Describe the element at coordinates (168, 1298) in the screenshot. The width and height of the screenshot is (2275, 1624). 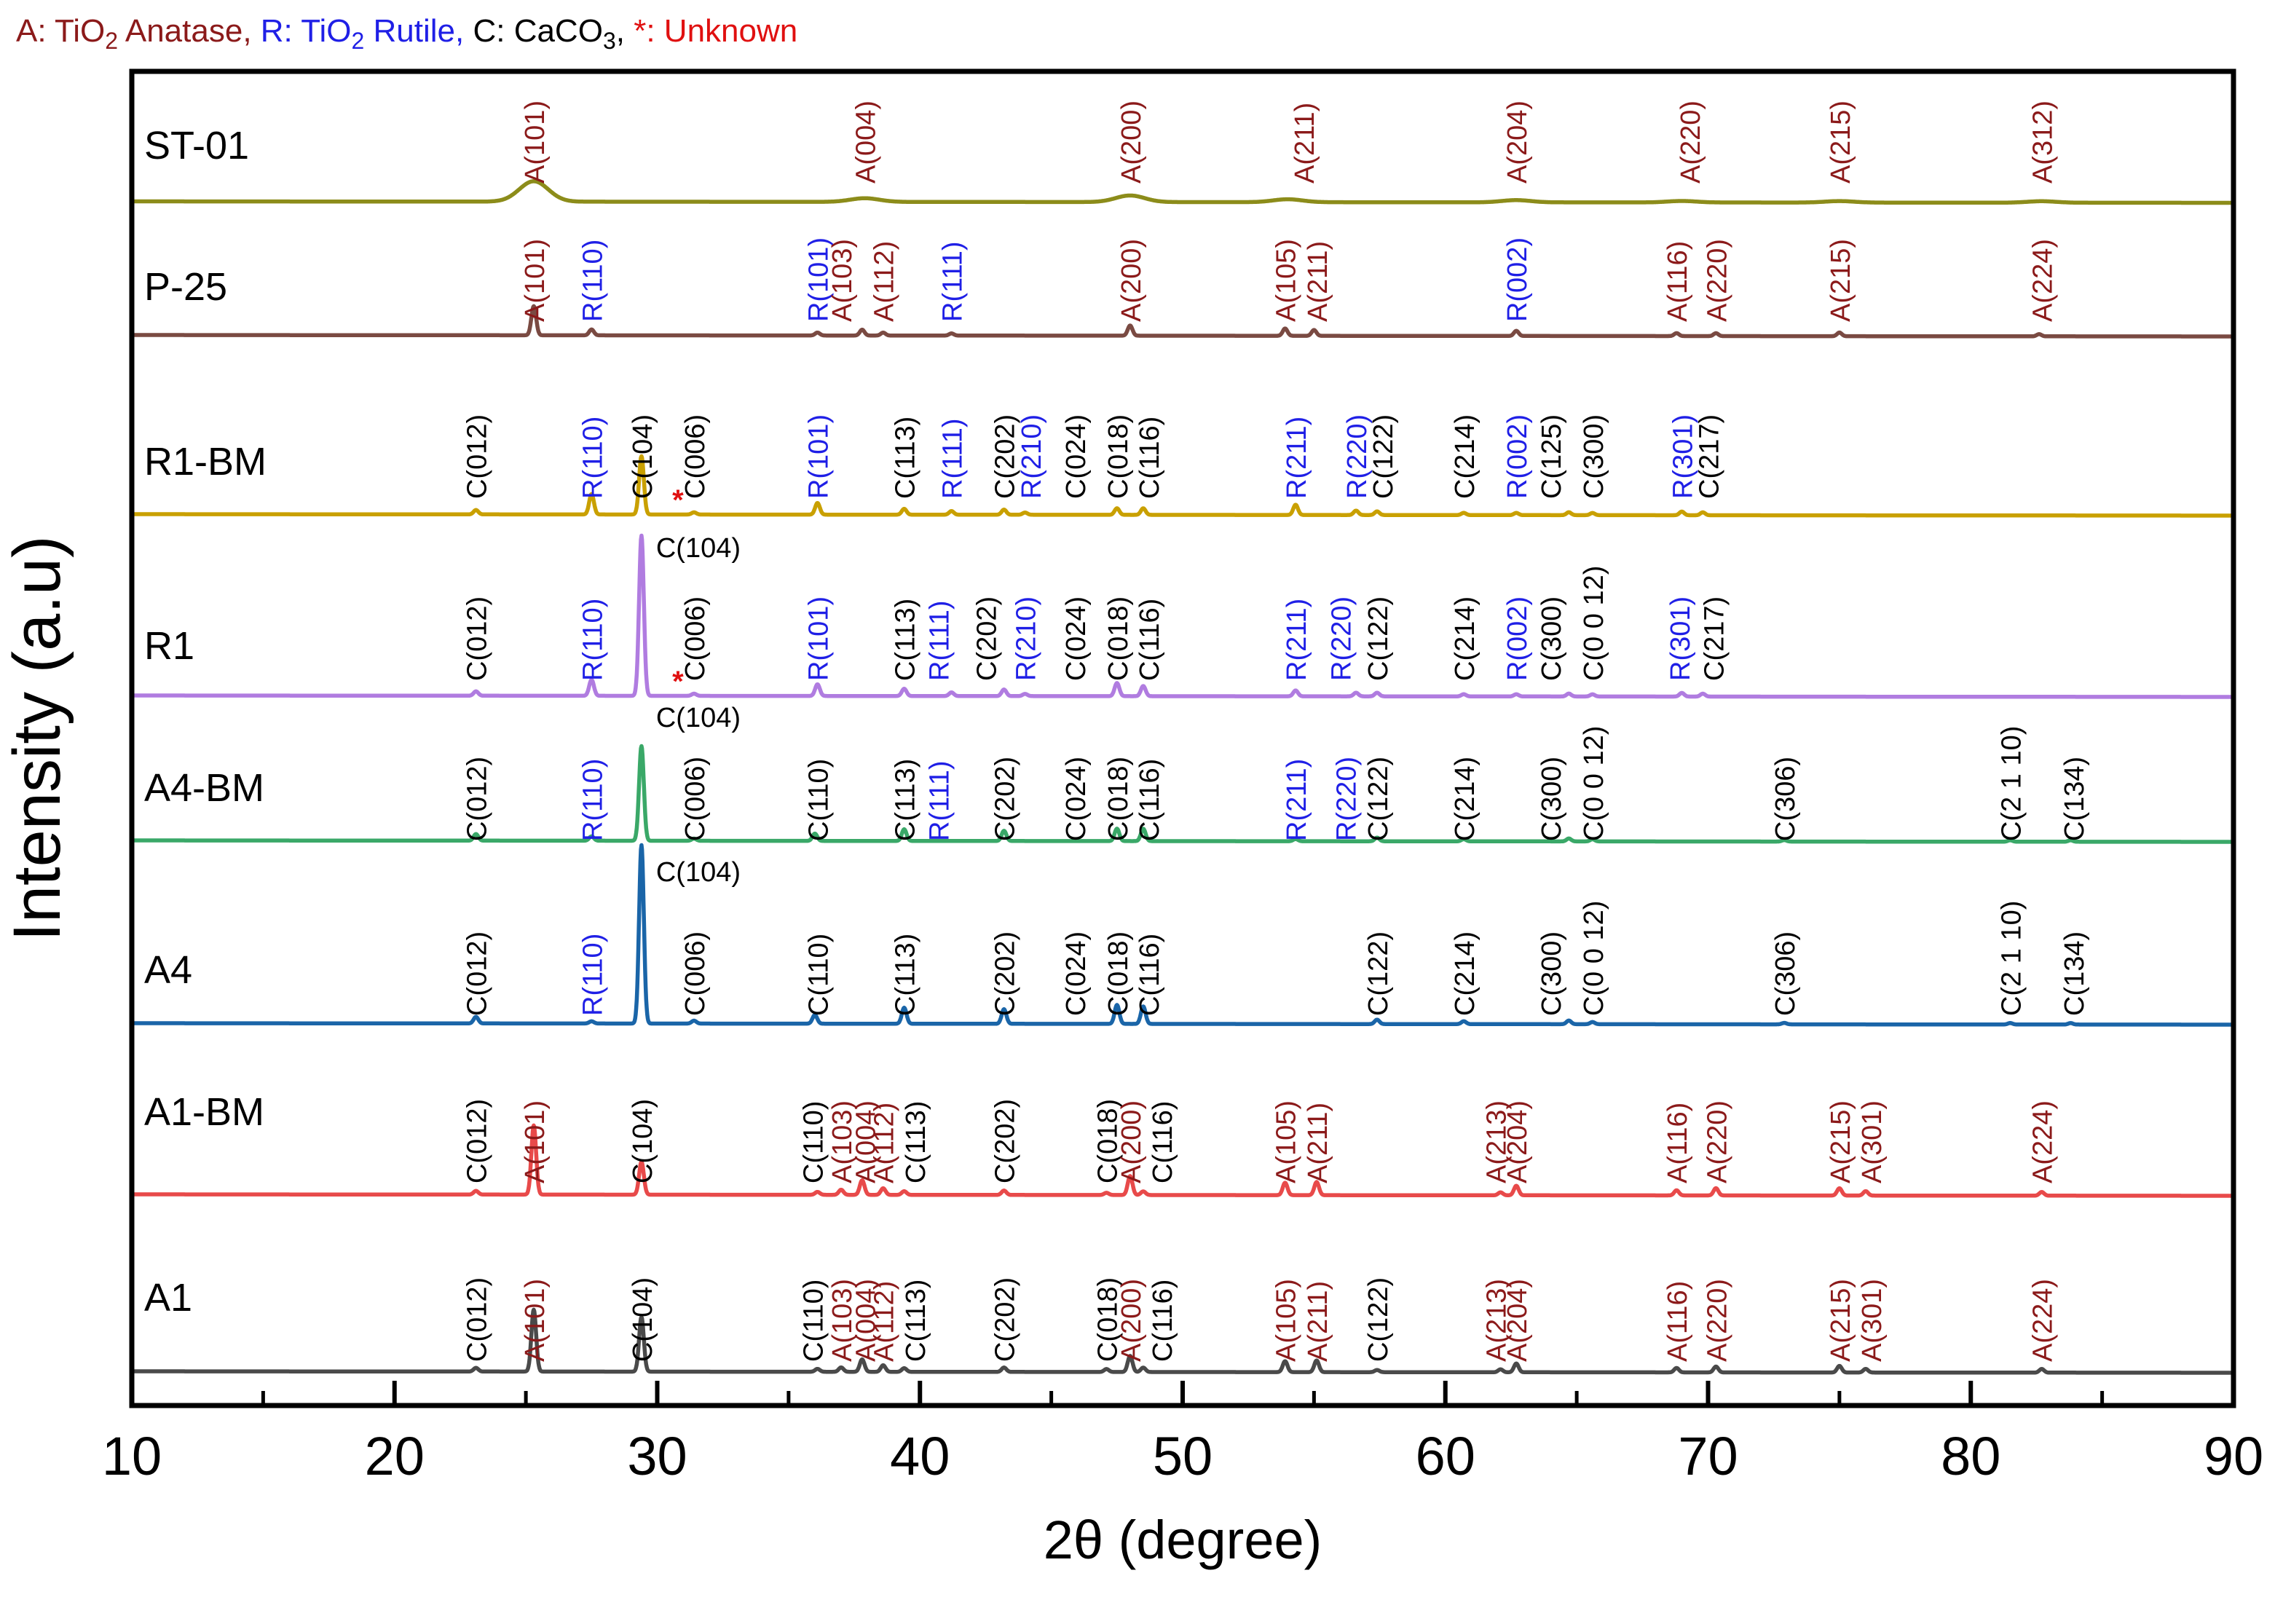
I see `series-name-a1: A1` at that location.